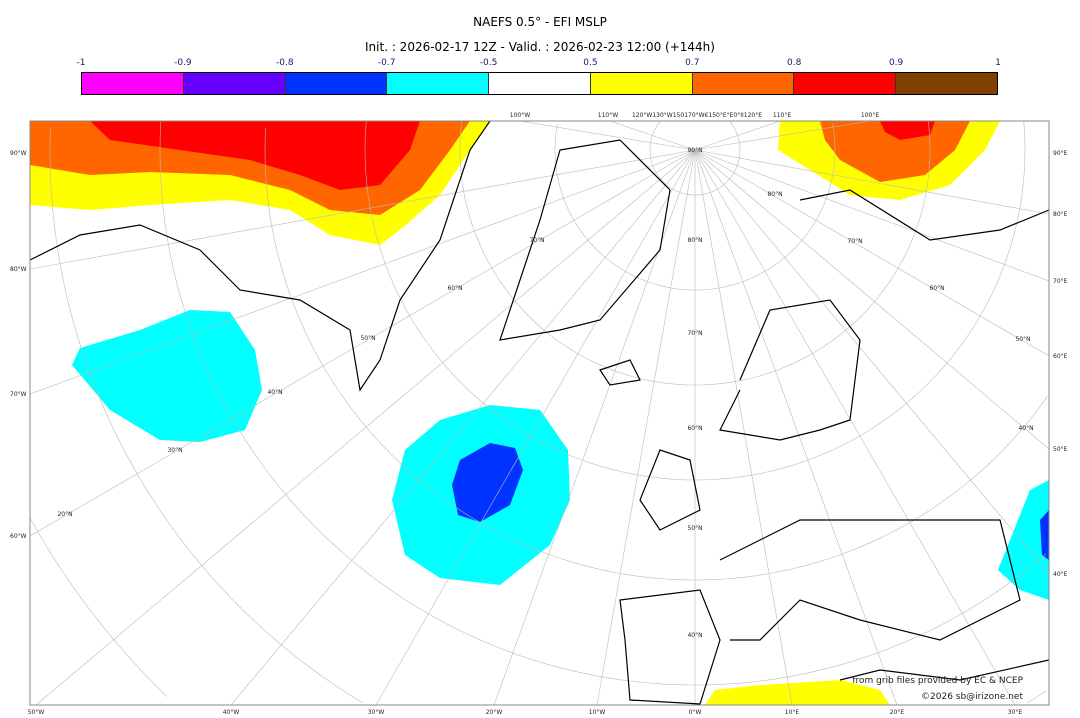 This screenshot has height=718, width=1080. I want to click on axis-label-top: 120°W130°W150170°W€150°E°E0°II120°E, so click(697, 115).